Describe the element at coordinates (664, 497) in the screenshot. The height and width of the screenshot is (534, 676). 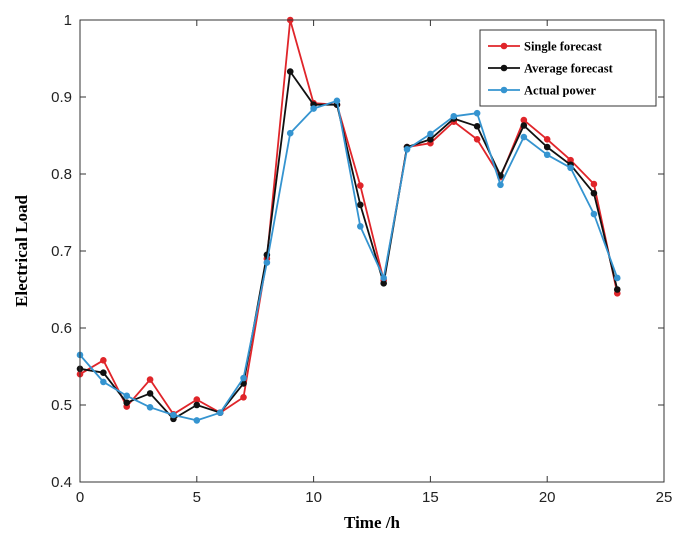
I see `x-tick-label: 25` at that location.